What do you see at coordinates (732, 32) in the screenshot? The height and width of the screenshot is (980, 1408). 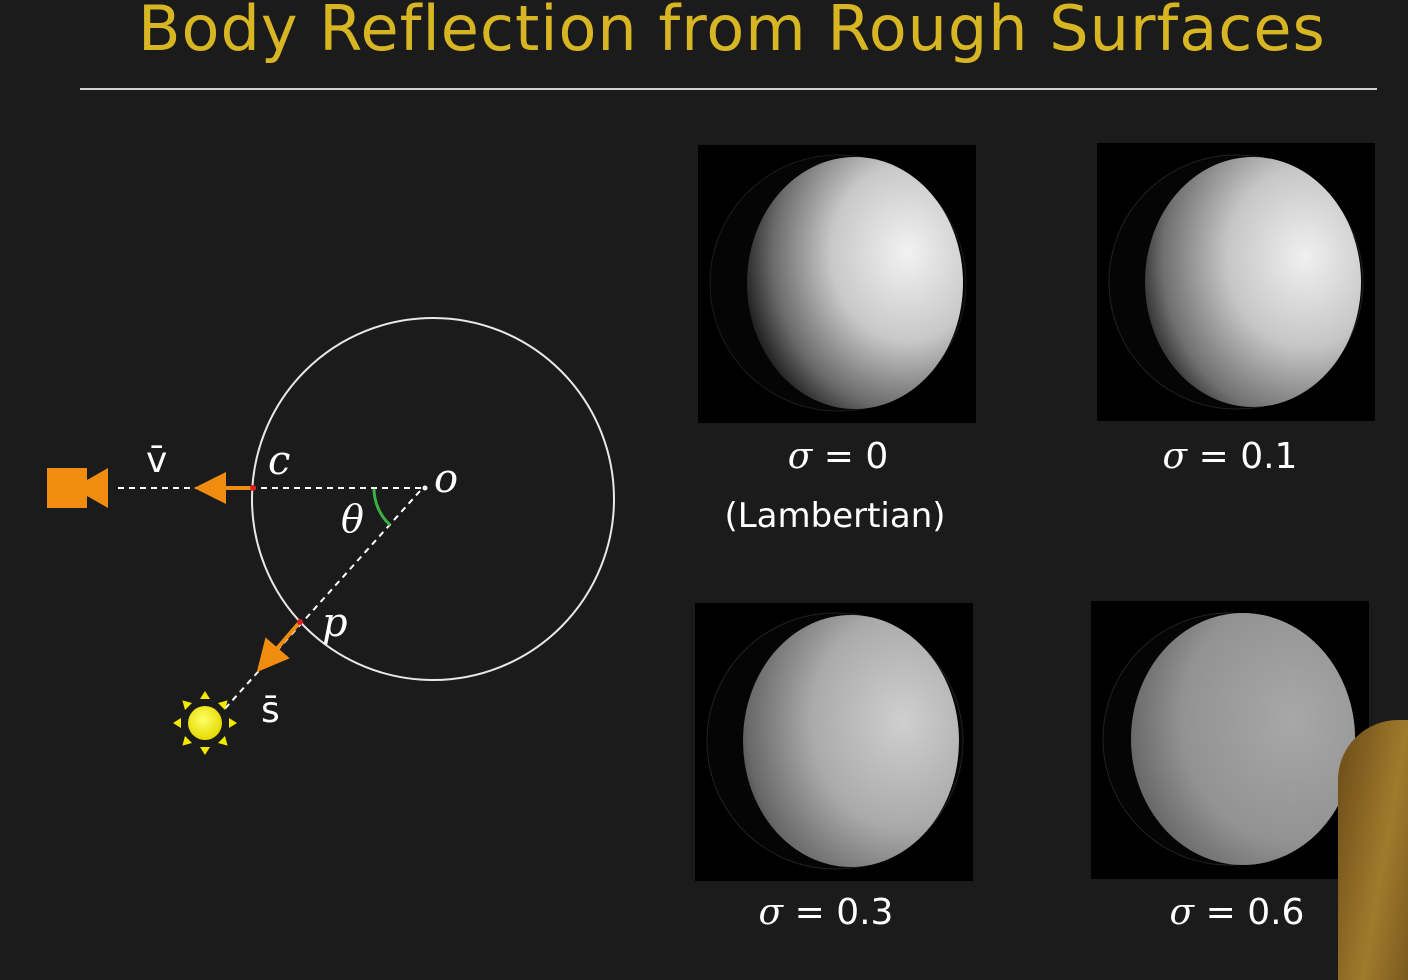 I see `slide-title: Body Reflection from Rough Surfaces` at bounding box center [732, 32].